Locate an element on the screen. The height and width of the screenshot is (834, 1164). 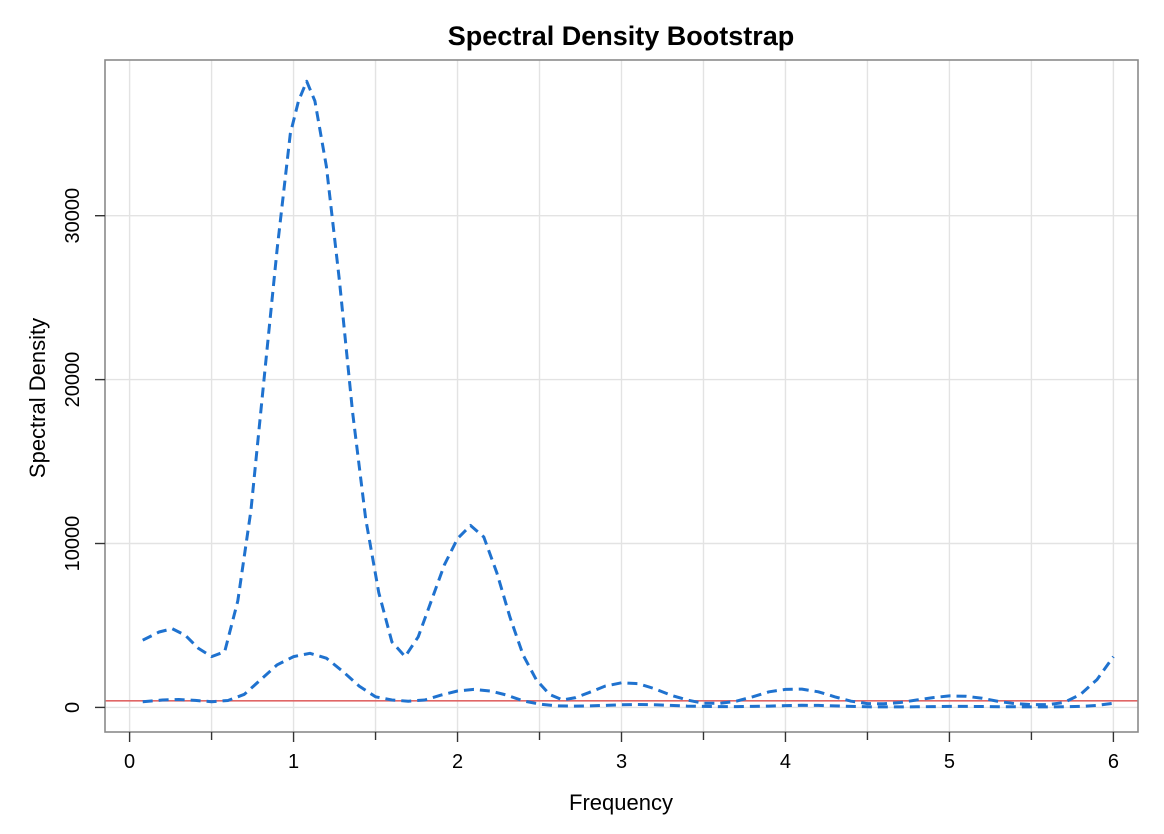
x-axis-label: Frequency is located at coordinates (621, 802).